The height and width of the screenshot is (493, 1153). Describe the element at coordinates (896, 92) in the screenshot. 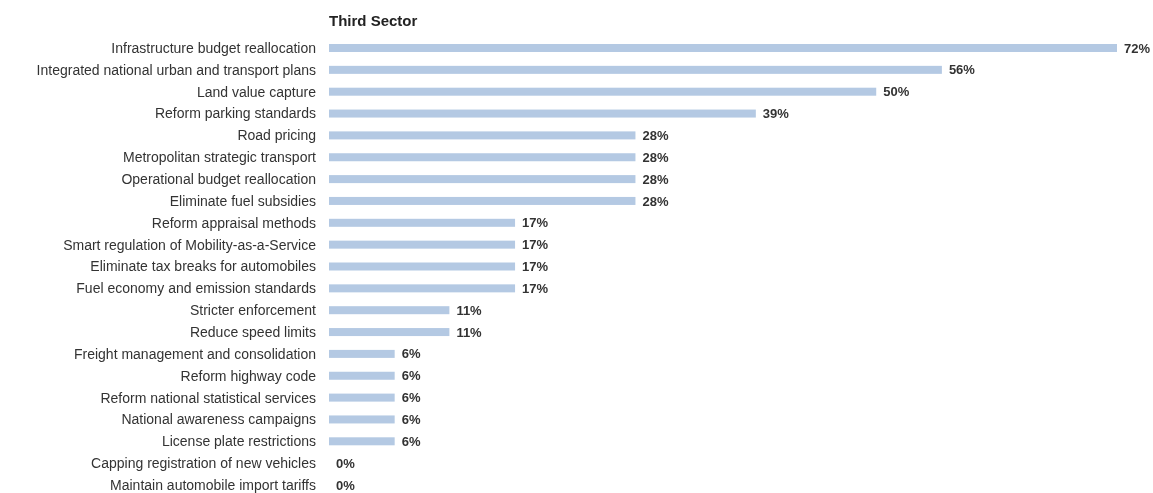

I see `data-label: 50%` at that location.